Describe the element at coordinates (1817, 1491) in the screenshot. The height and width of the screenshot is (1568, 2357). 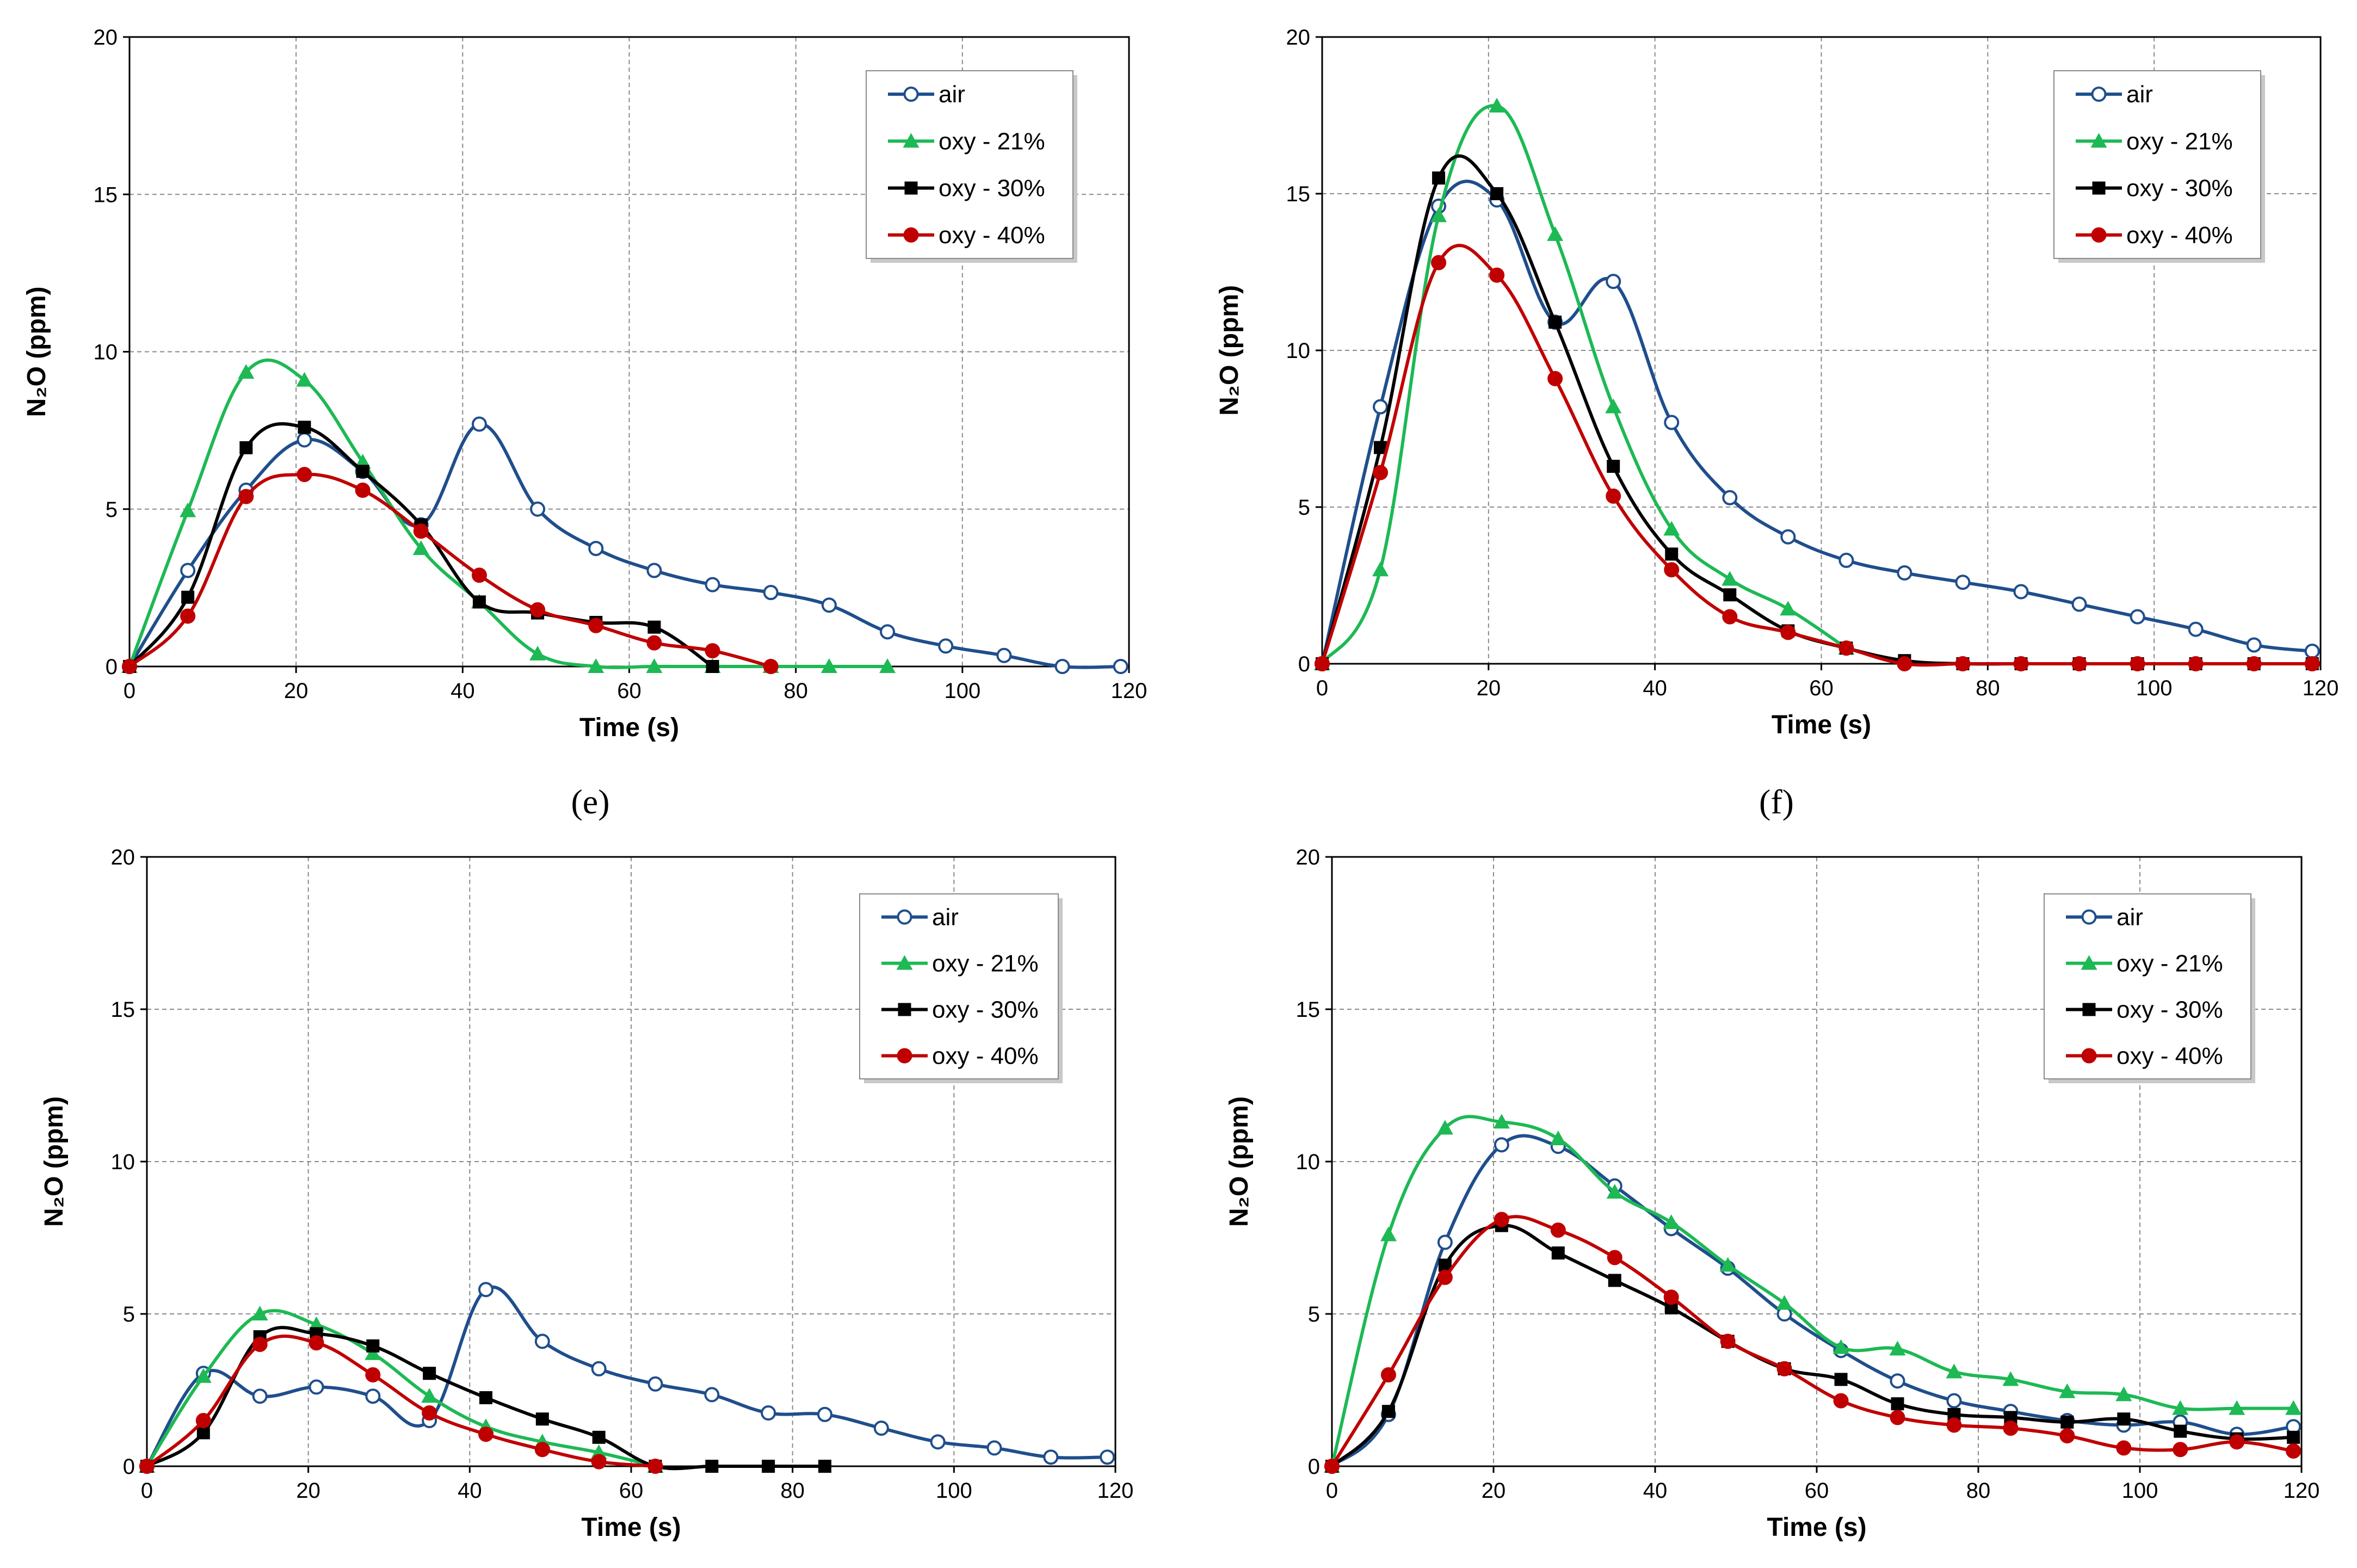
I see `x-tick-label: 60` at that location.